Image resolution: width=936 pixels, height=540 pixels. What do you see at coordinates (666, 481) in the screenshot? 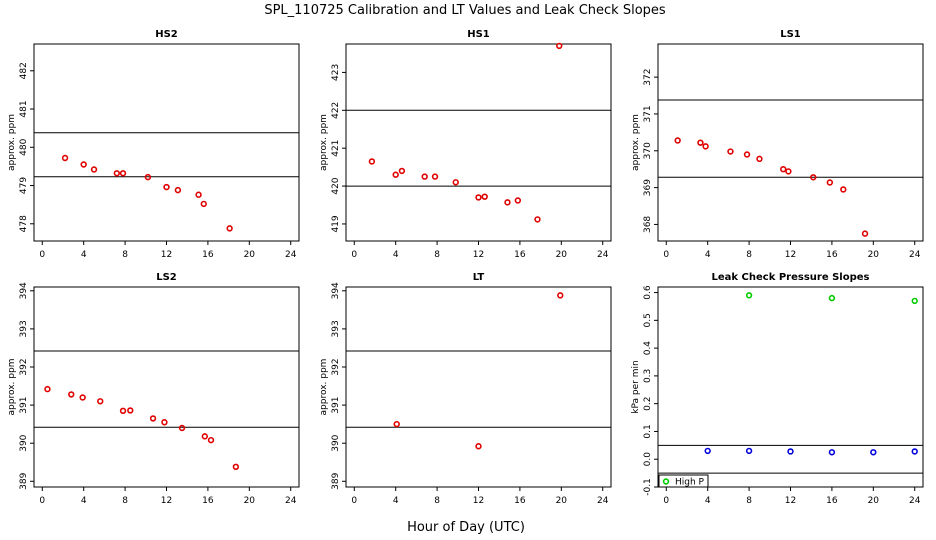
I see `legend-marker` at bounding box center [666, 481].